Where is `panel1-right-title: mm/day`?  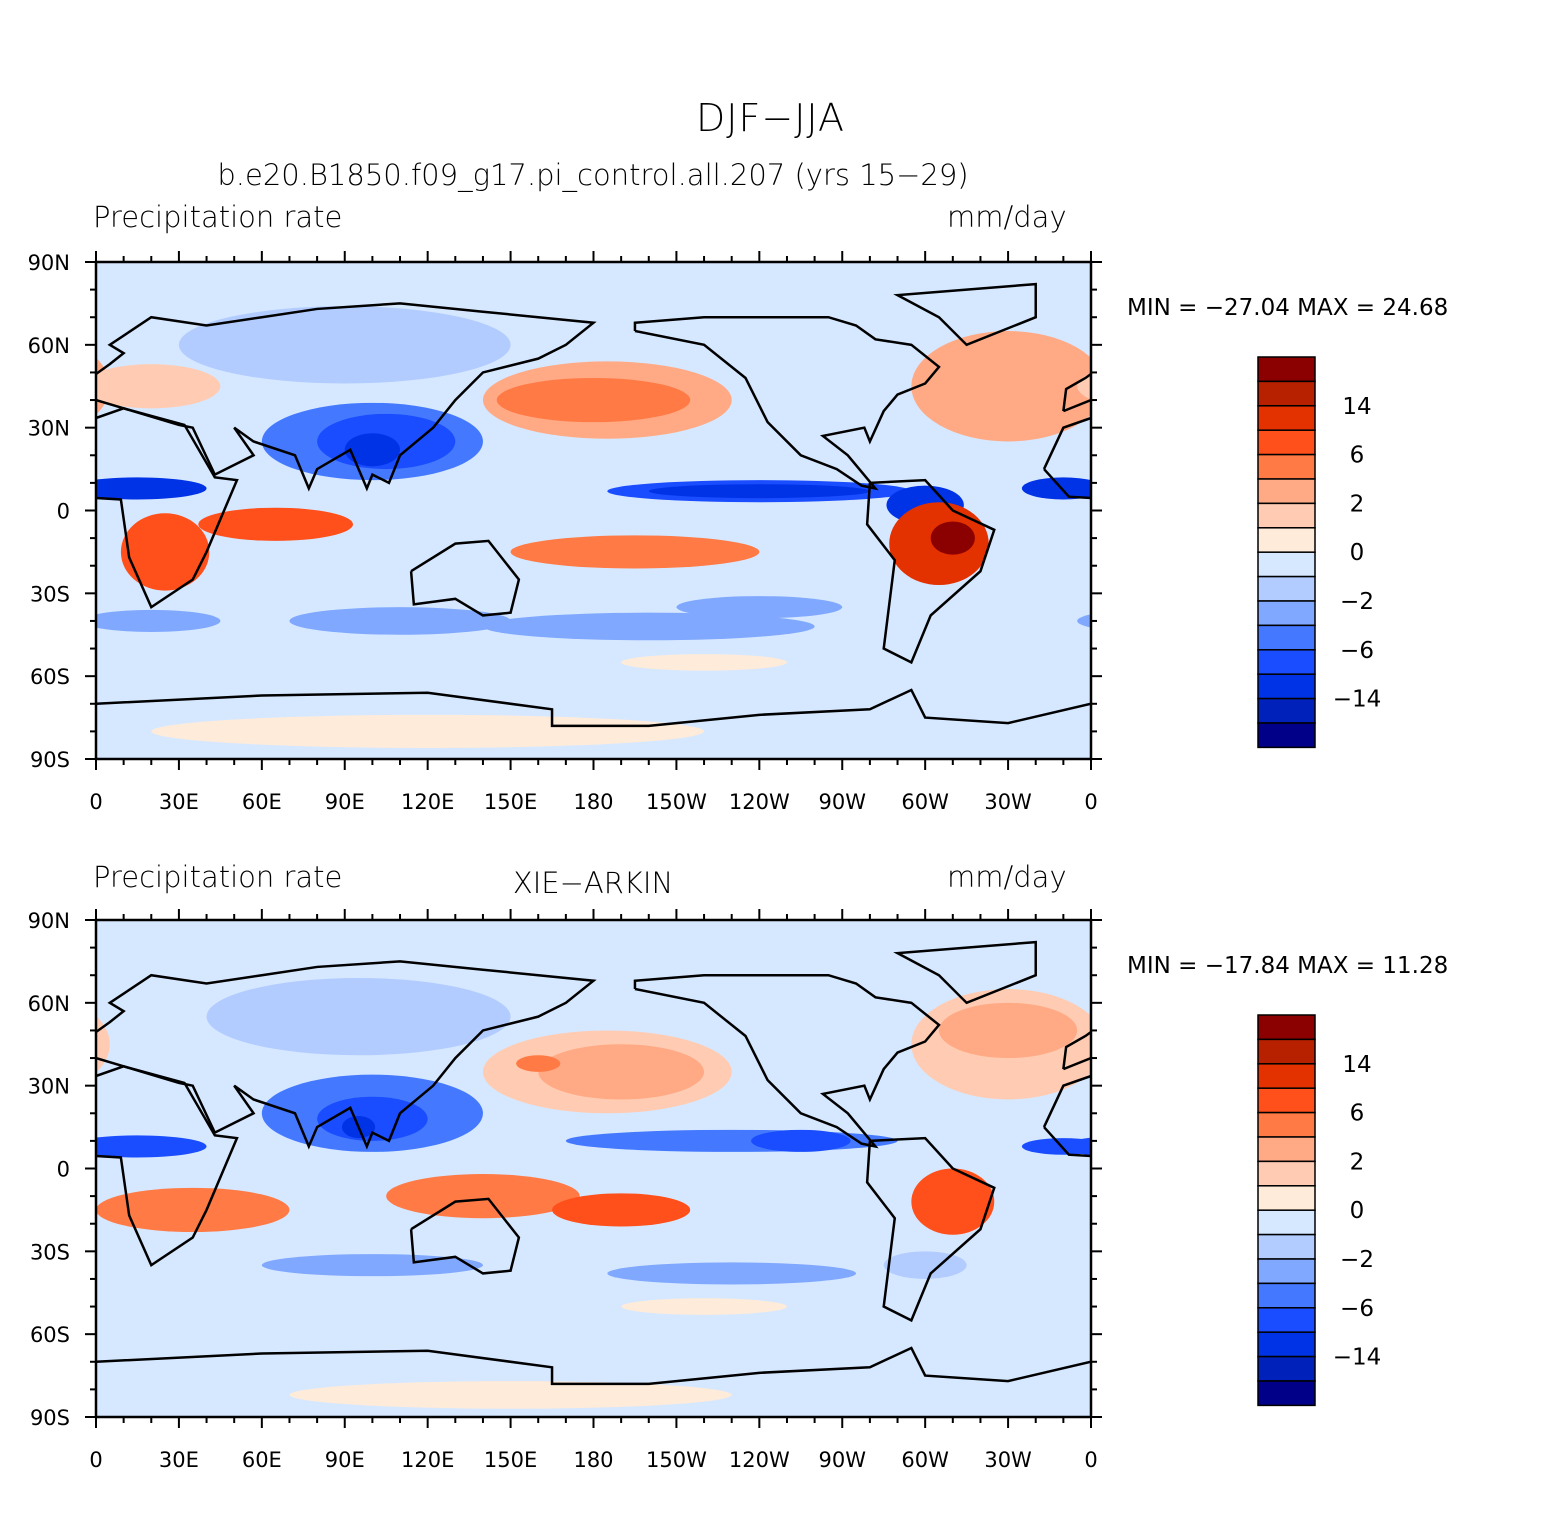
panel1-right-title: mm/day is located at coordinates (1007, 217).